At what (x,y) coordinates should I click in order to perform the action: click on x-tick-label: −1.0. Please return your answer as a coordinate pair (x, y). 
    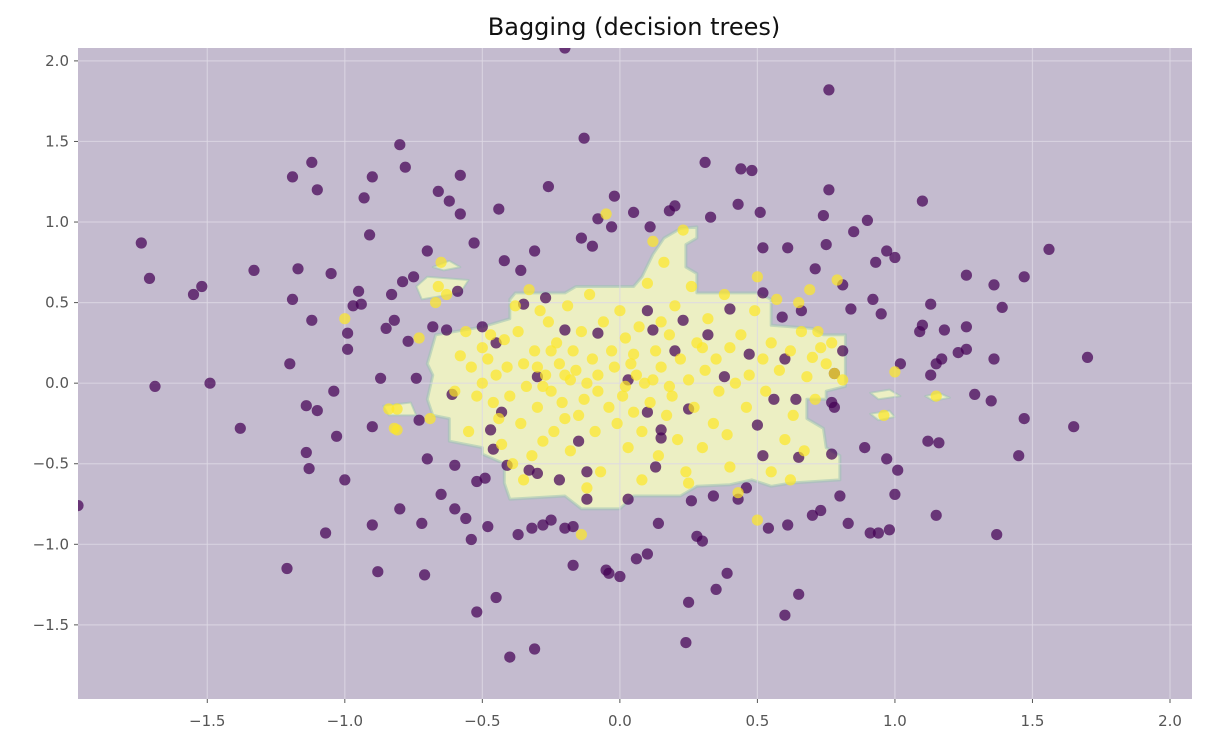
    Looking at the image, I should click on (345, 721).